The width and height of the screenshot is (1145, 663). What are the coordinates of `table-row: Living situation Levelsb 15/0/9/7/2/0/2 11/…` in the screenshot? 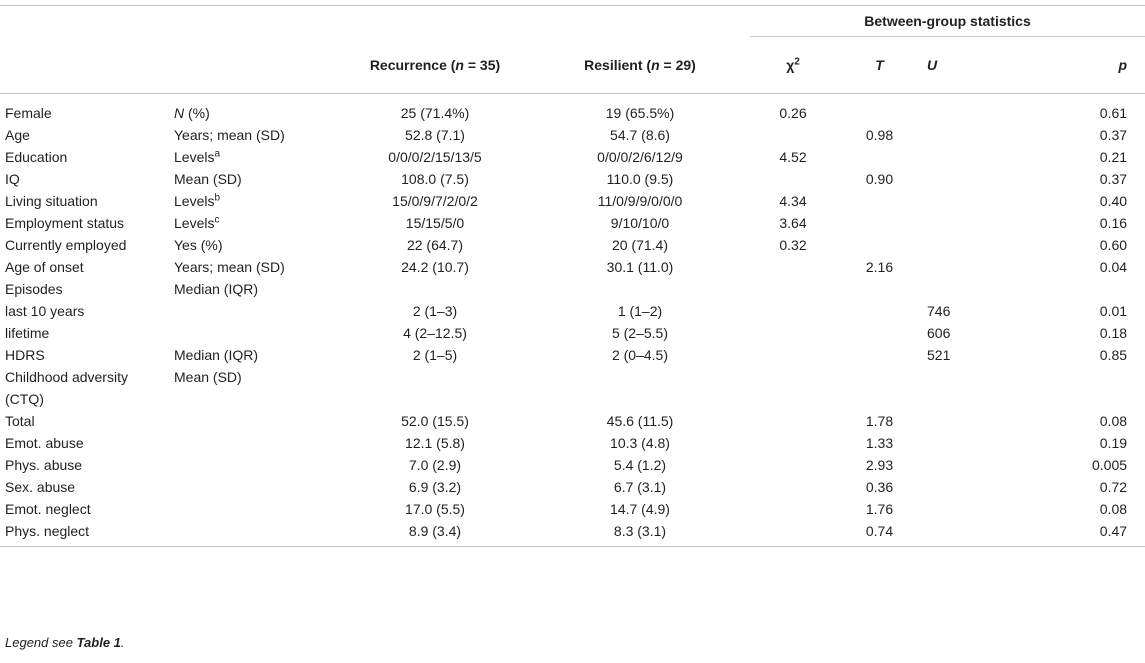 It's located at (572, 201).